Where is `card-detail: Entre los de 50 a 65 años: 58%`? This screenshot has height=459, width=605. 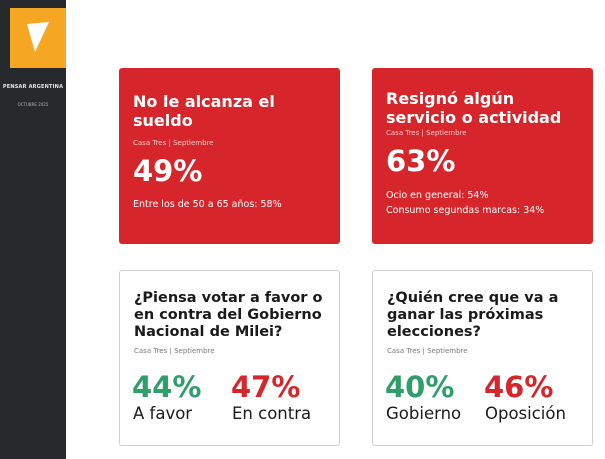
card-detail: Entre los de 50 a 65 años: 58% is located at coordinates (207, 204).